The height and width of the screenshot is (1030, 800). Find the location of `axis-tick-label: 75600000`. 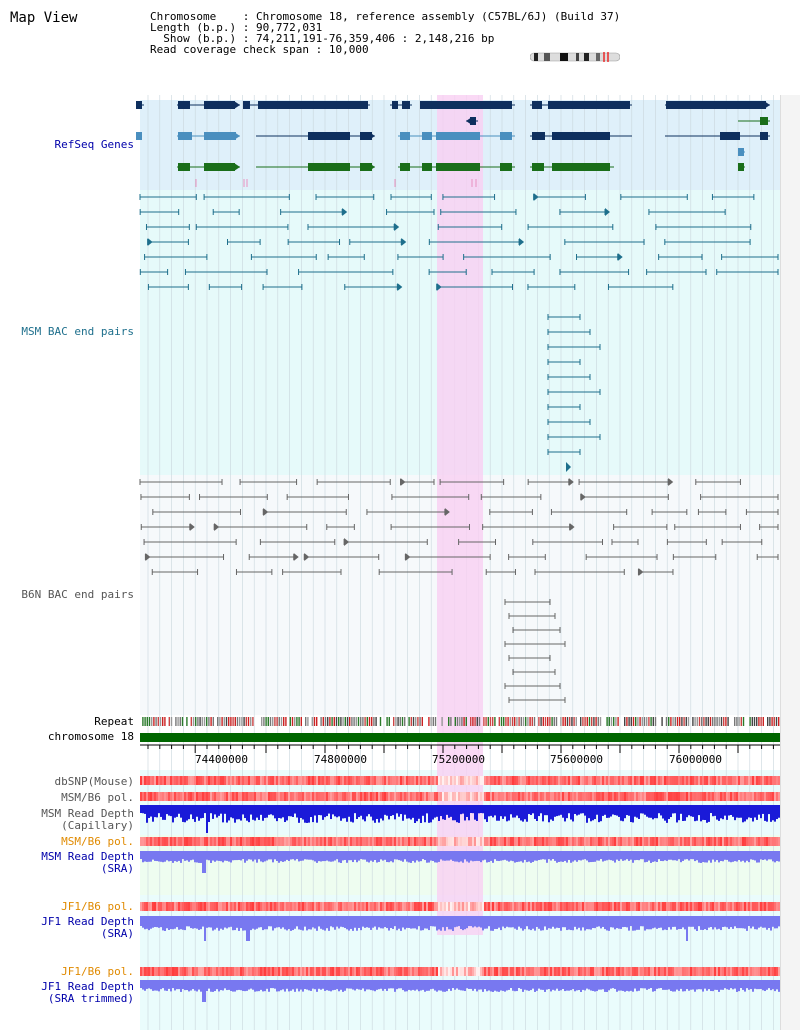

axis-tick-label: 75600000 is located at coordinates (576, 759).